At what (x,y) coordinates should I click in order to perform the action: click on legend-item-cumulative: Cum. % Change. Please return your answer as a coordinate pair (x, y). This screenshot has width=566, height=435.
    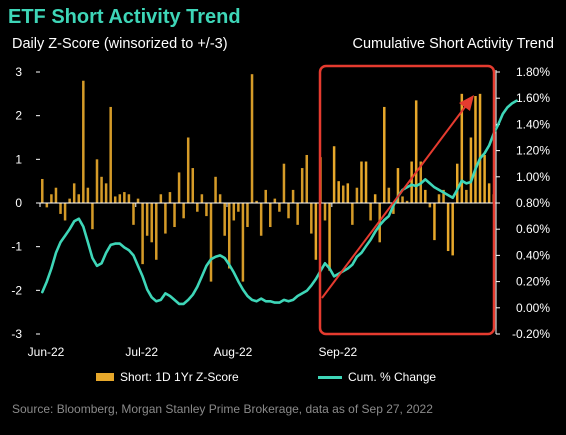
    Looking at the image, I should click on (377, 377).